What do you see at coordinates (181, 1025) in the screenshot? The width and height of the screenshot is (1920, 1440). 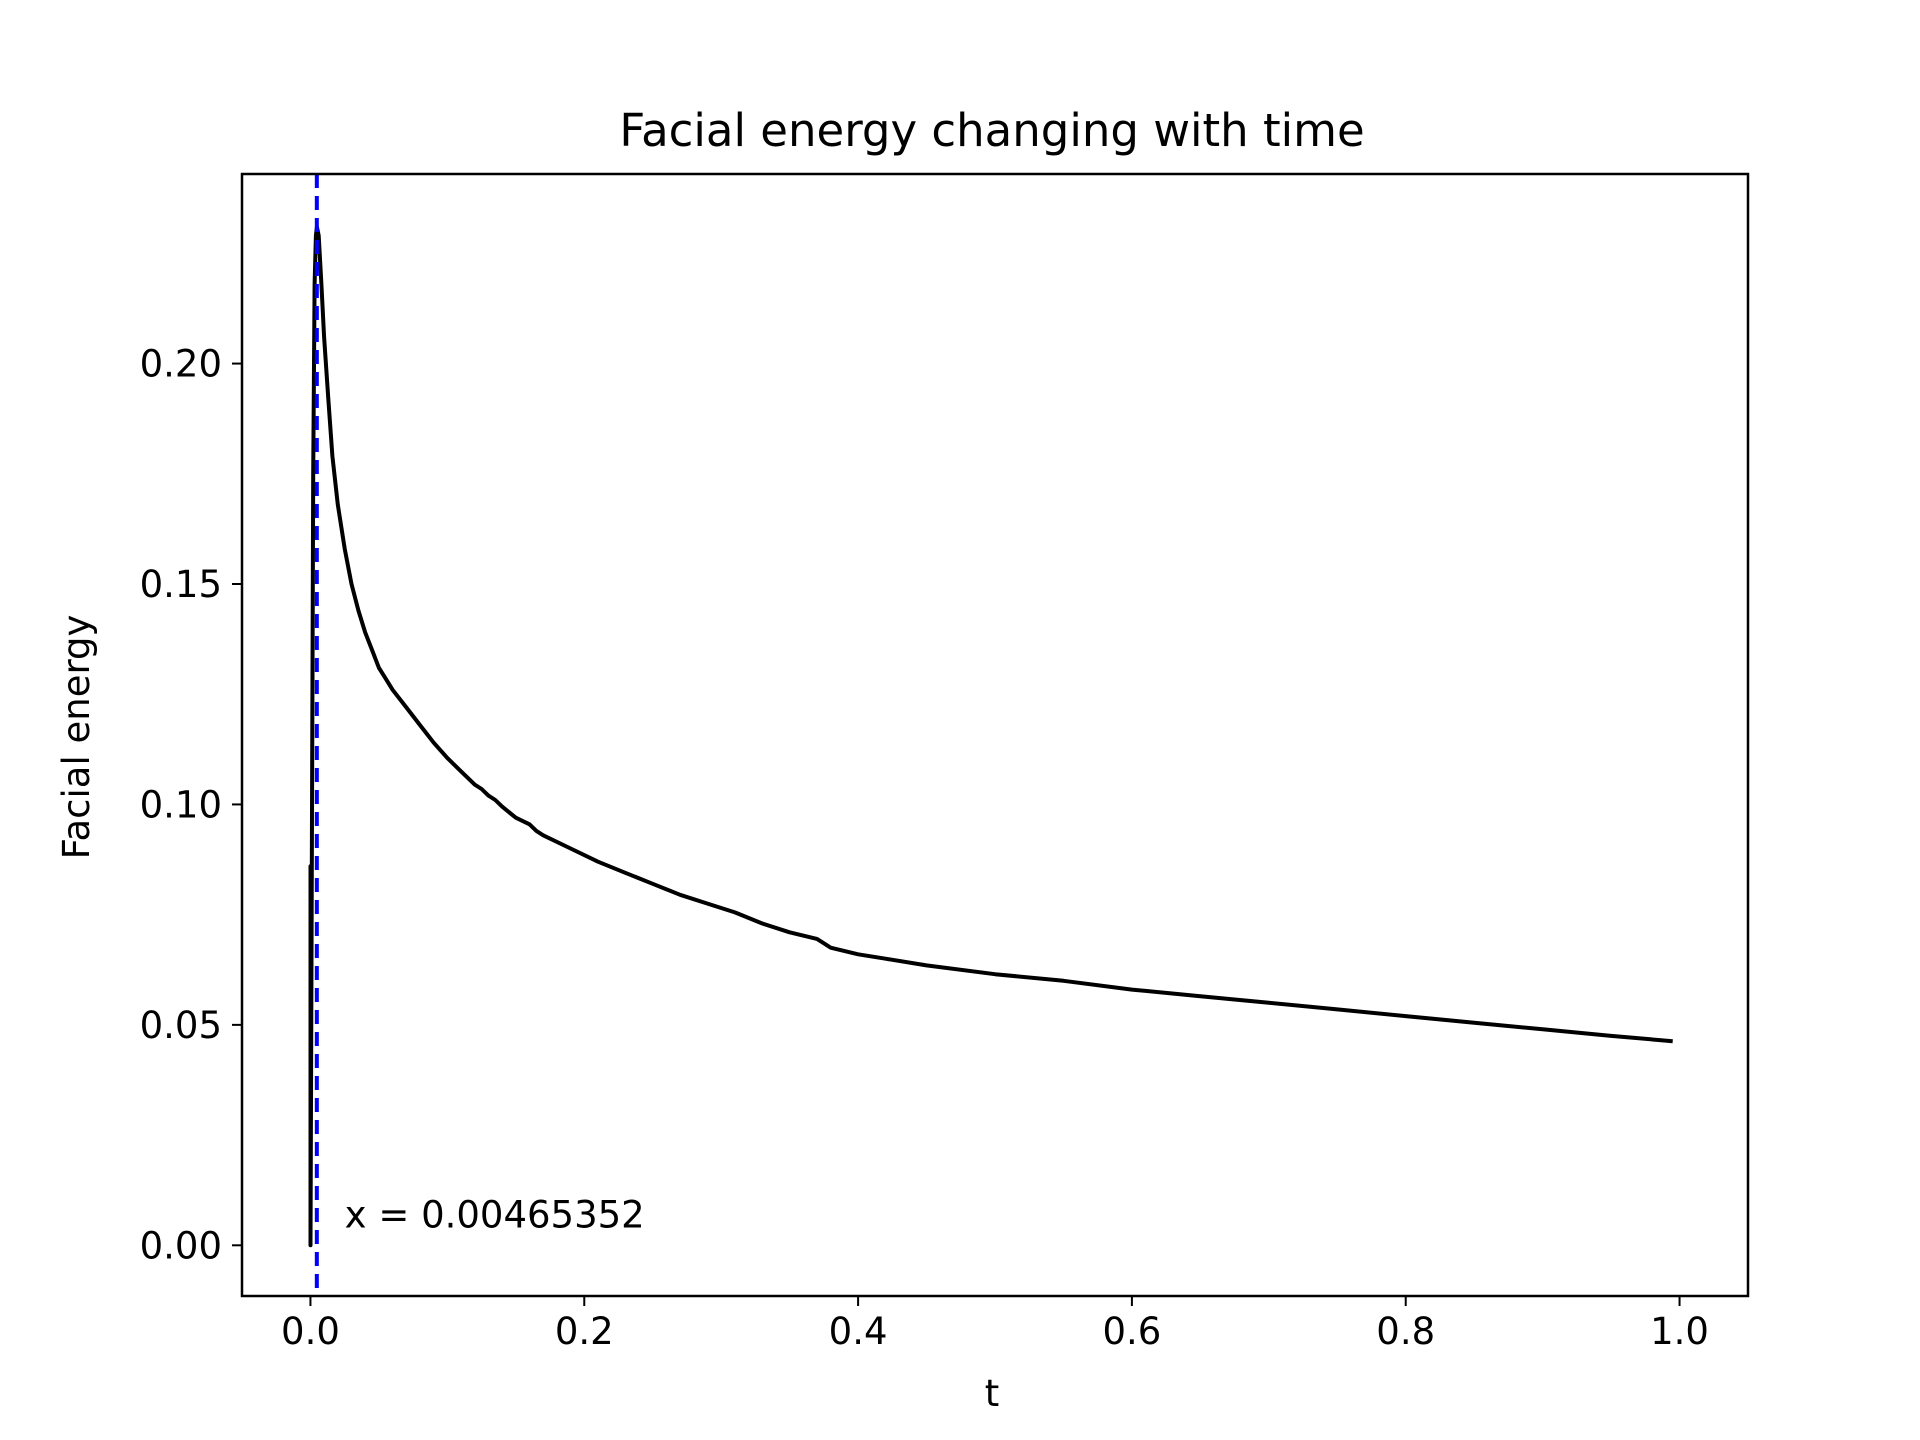 I see `y-tick-label: 0.05` at bounding box center [181, 1025].